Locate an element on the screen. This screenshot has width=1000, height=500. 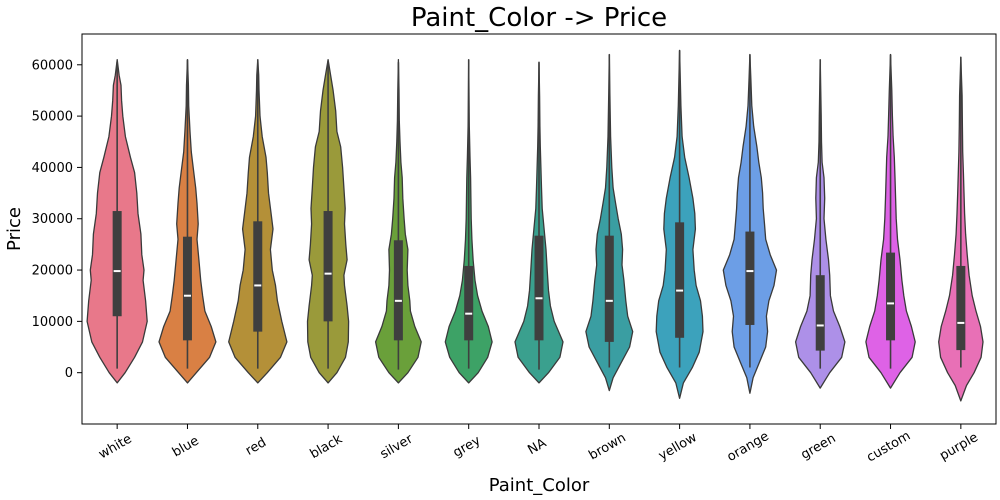
y-tick-label: 20000 is located at coordinates (52, 271).